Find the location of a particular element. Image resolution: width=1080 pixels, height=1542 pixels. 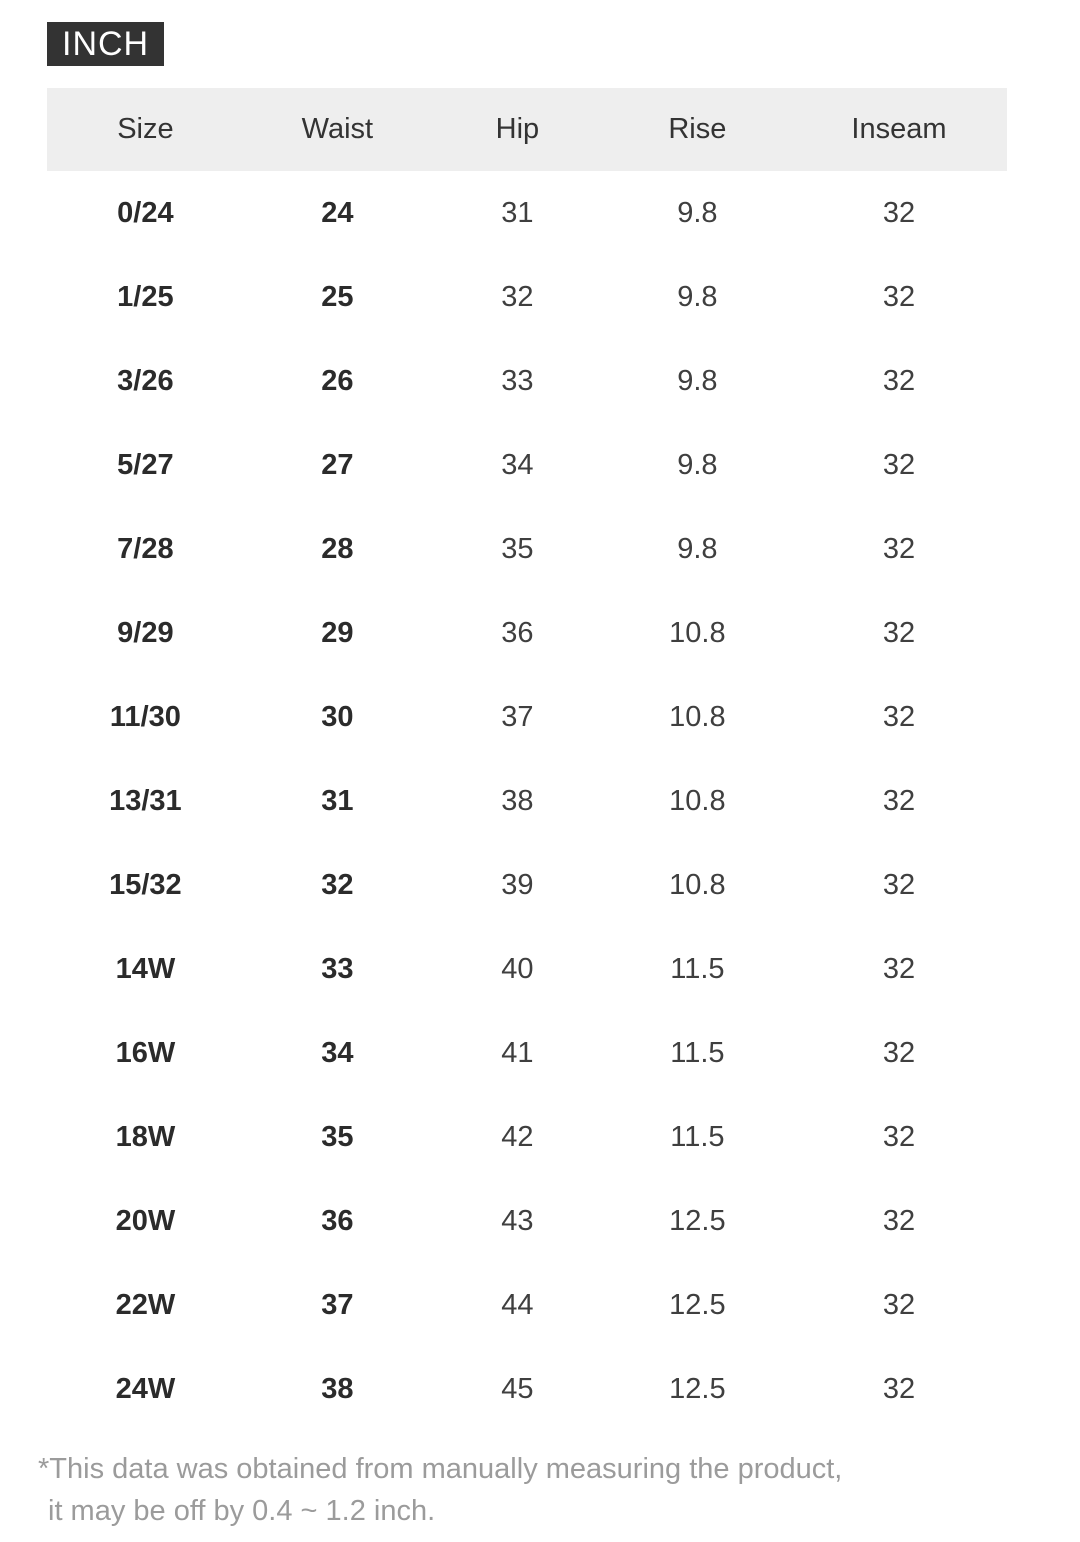

table-row: 11/30 30 37 10.8 32 is located at coordinates (527, 717).